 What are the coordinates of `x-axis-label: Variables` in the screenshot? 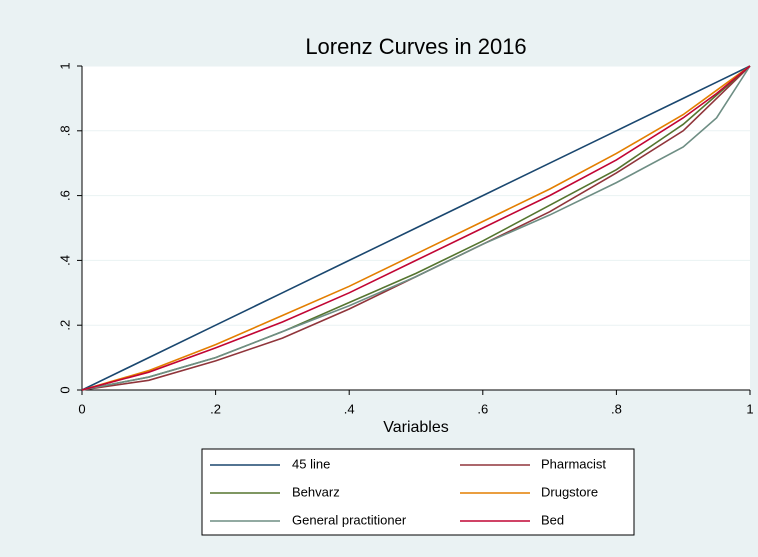 It's located at (416, 427).